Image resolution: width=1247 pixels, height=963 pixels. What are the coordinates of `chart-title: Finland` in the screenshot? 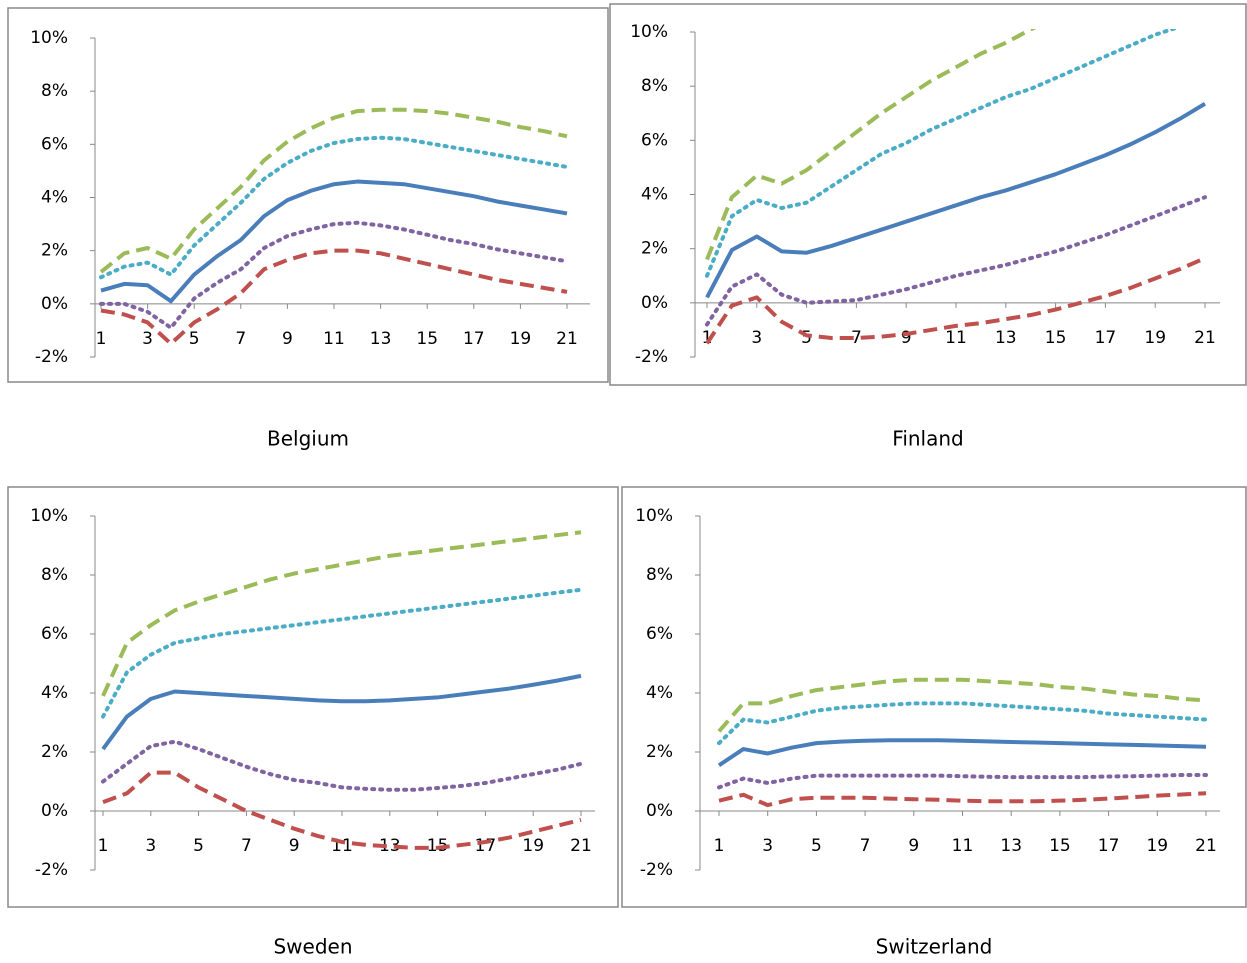 It's located at (927, 439).